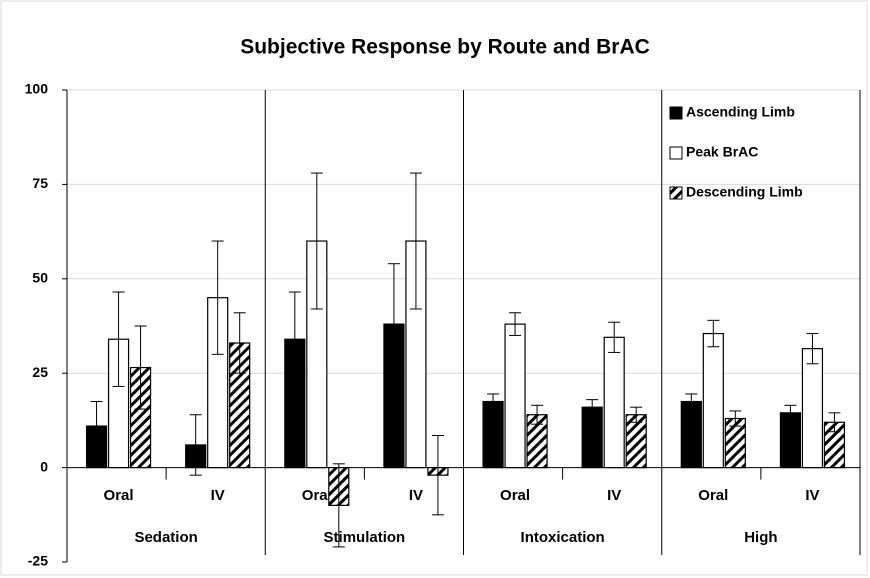 The height and width of the screenshot is (578, 870). Describe the element at coordinates (760, 537) in the screenshot. I see `group-label: High` at that location.